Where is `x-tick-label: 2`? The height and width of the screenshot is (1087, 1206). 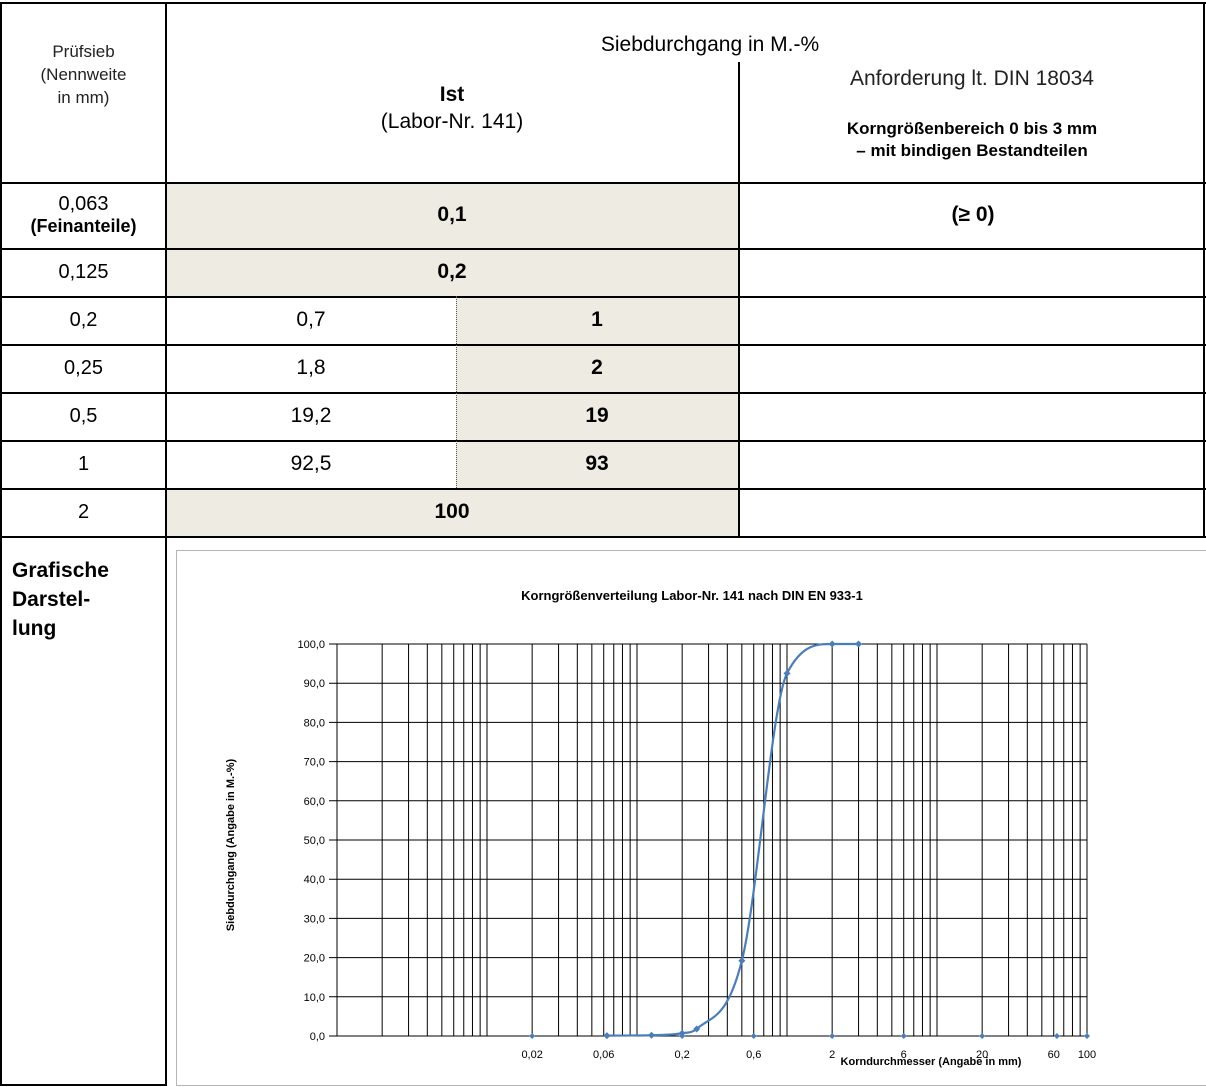
x-tick-label: 2 is located at coordinates (832, 1055).